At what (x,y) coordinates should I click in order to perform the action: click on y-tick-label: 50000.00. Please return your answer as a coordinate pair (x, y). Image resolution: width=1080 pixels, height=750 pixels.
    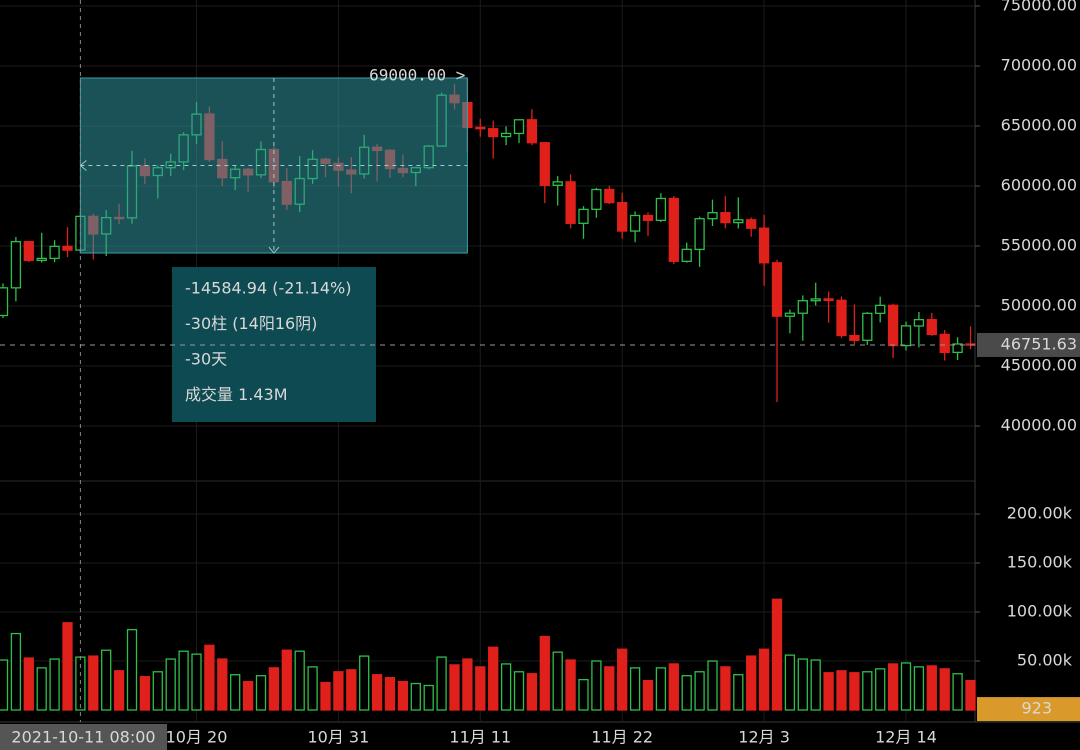
    Looking at the image, I should click on (1039, 305).